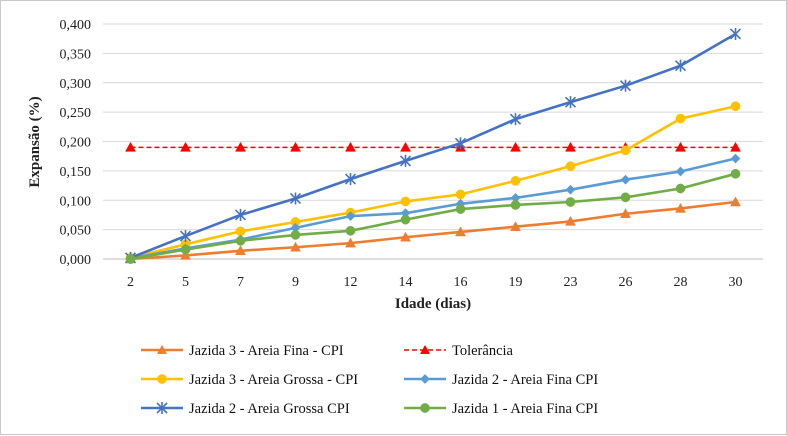 This screenshot has height=436, width=787. I want to click on legend-item: Jazida 2 - Areia Fina CPI, so click(501, 380).